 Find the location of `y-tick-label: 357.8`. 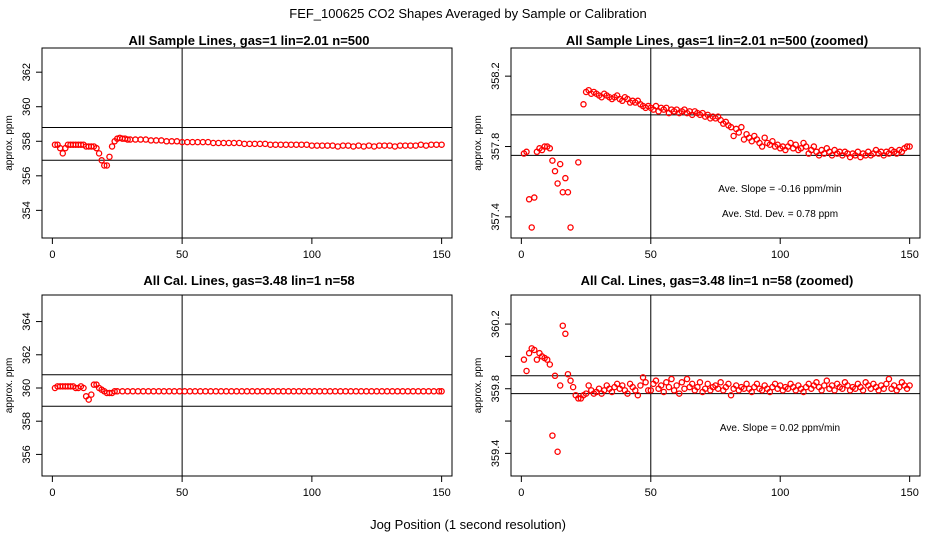

y-tick-label: 357.8 is located at coordinates (496, 147).